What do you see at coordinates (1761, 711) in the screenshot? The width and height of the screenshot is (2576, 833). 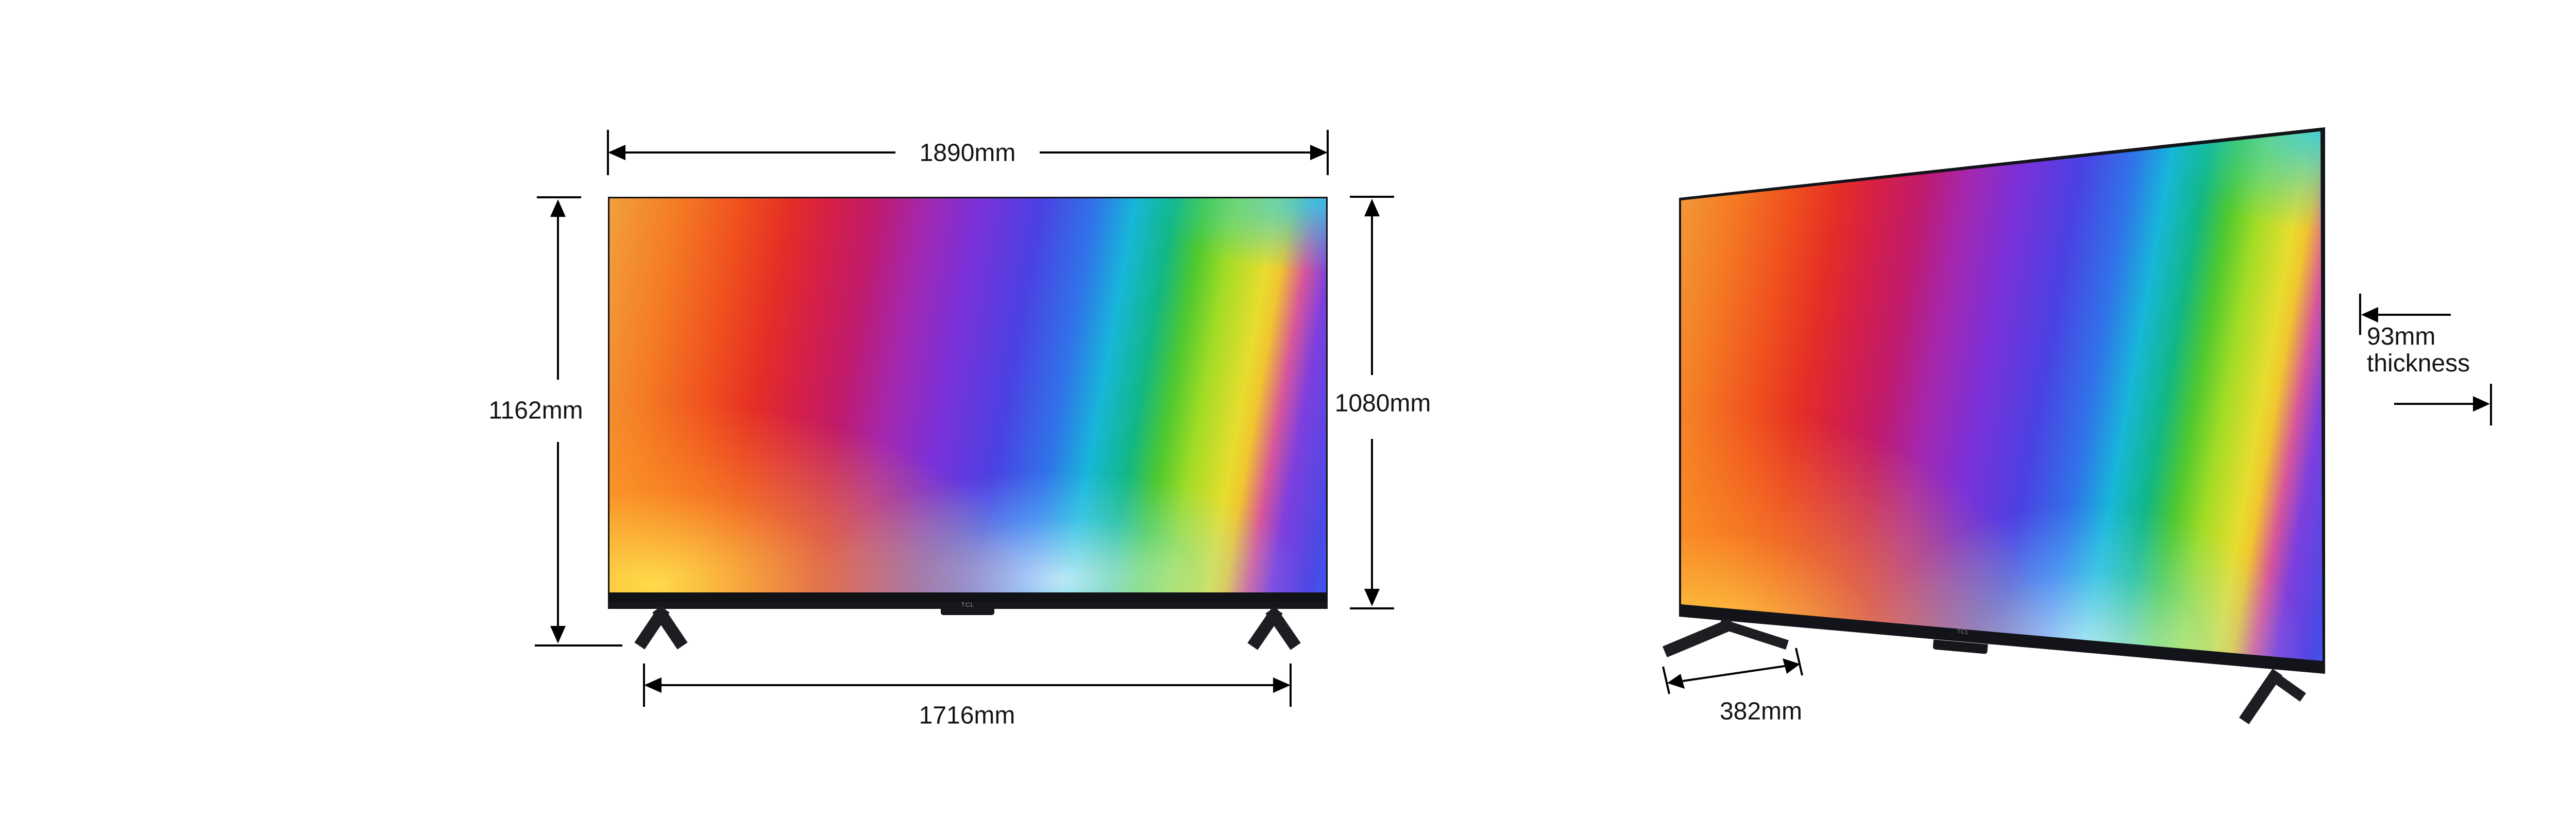 I see `dimension-label-stand-depth: 382mm` at bounding box center [1761, 711].